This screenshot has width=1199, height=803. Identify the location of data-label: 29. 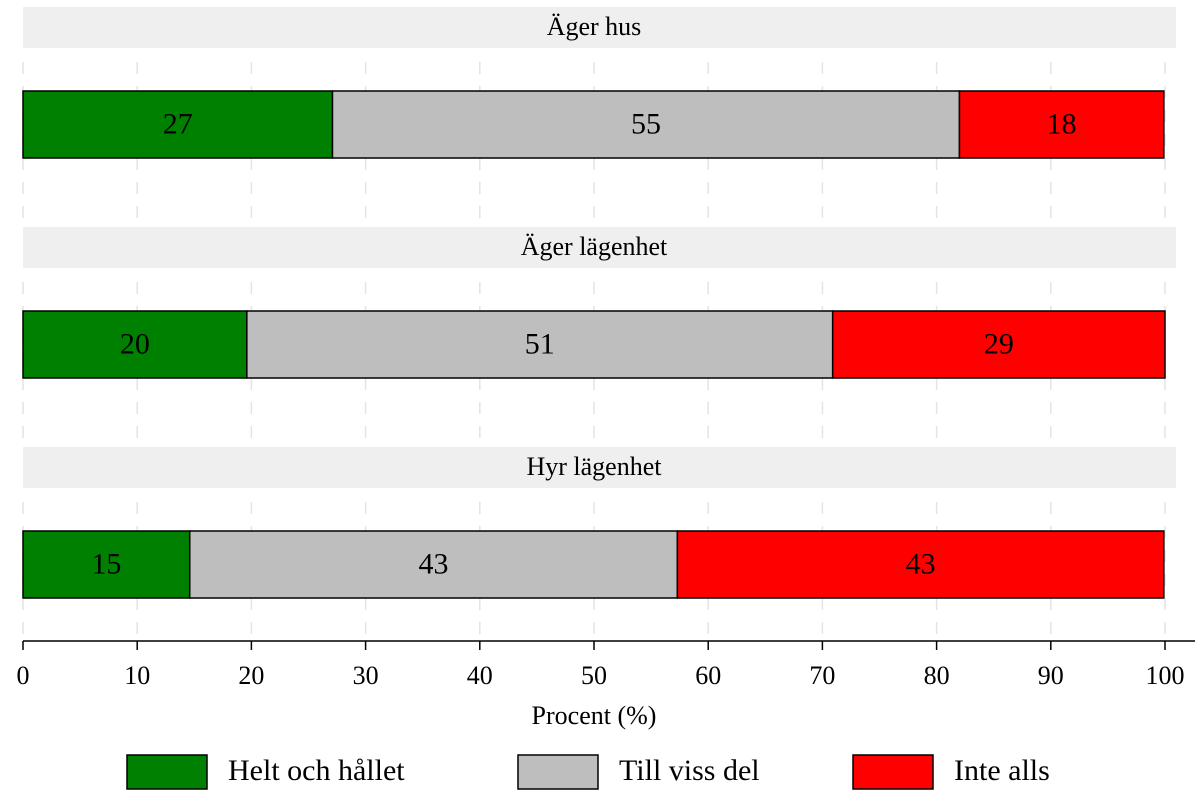
(999, 343).